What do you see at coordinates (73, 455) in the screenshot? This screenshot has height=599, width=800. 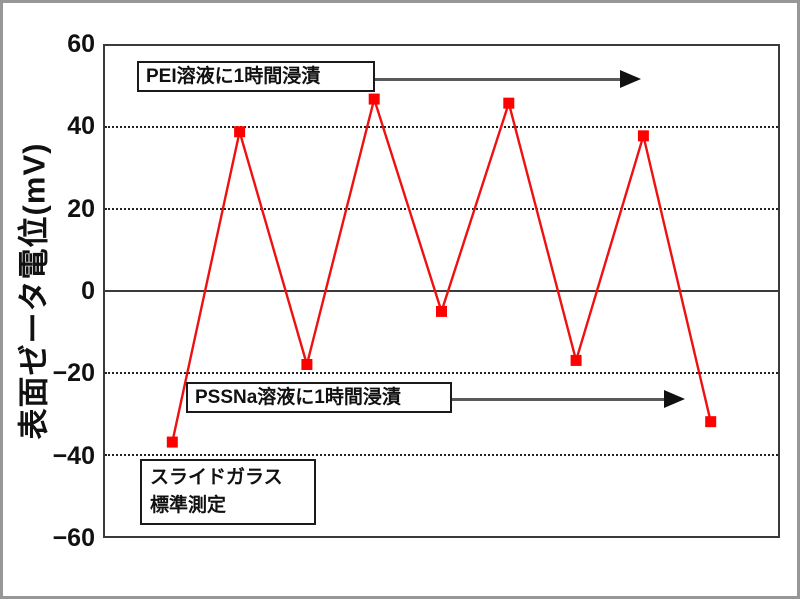 I see `y-tick-label: −40` at bounding box center [73, 455].